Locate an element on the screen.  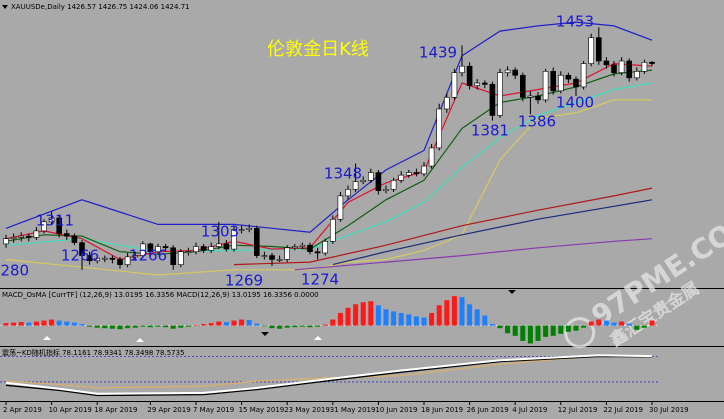
price-annotation: 1381 is located at coordinates (490, 131).